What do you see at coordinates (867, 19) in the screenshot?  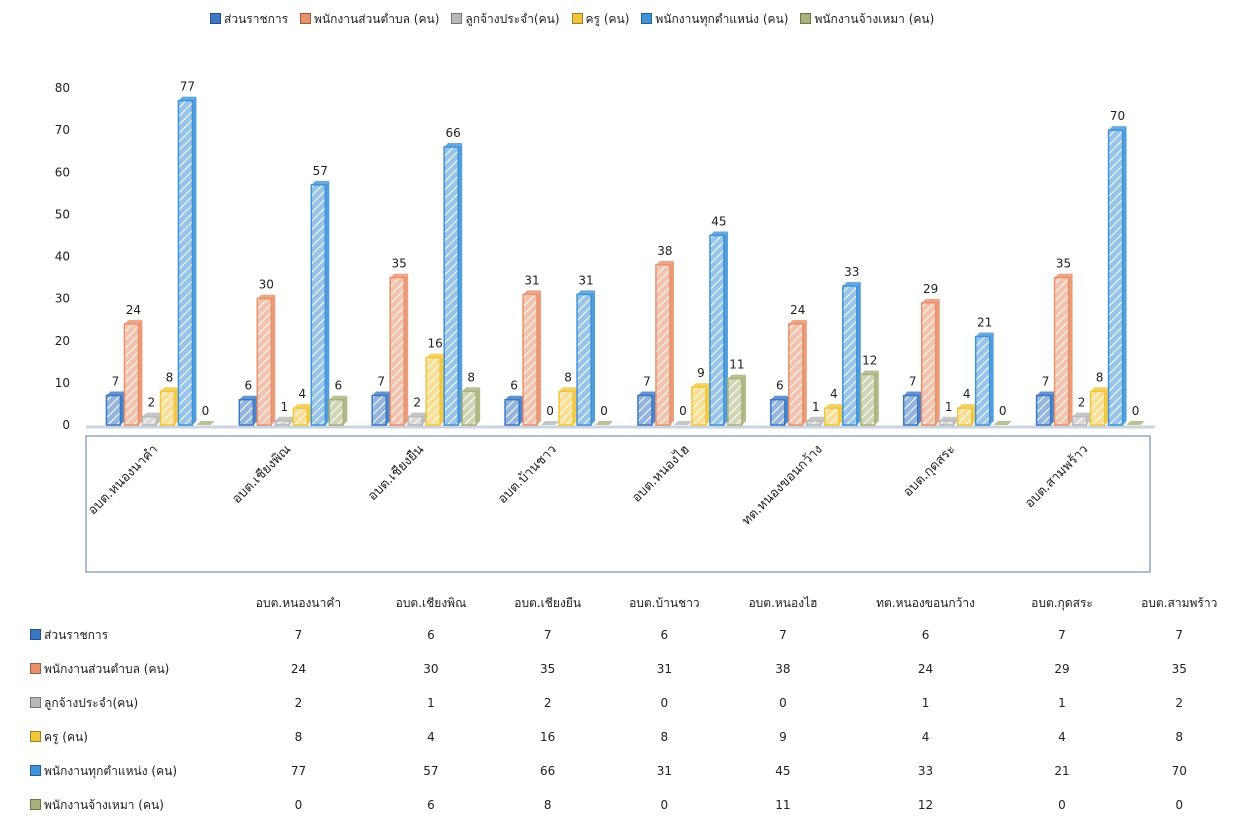 I see `legend-item: พนักงานจ้างเหมา (คน)` at bounding box center [867, 19].